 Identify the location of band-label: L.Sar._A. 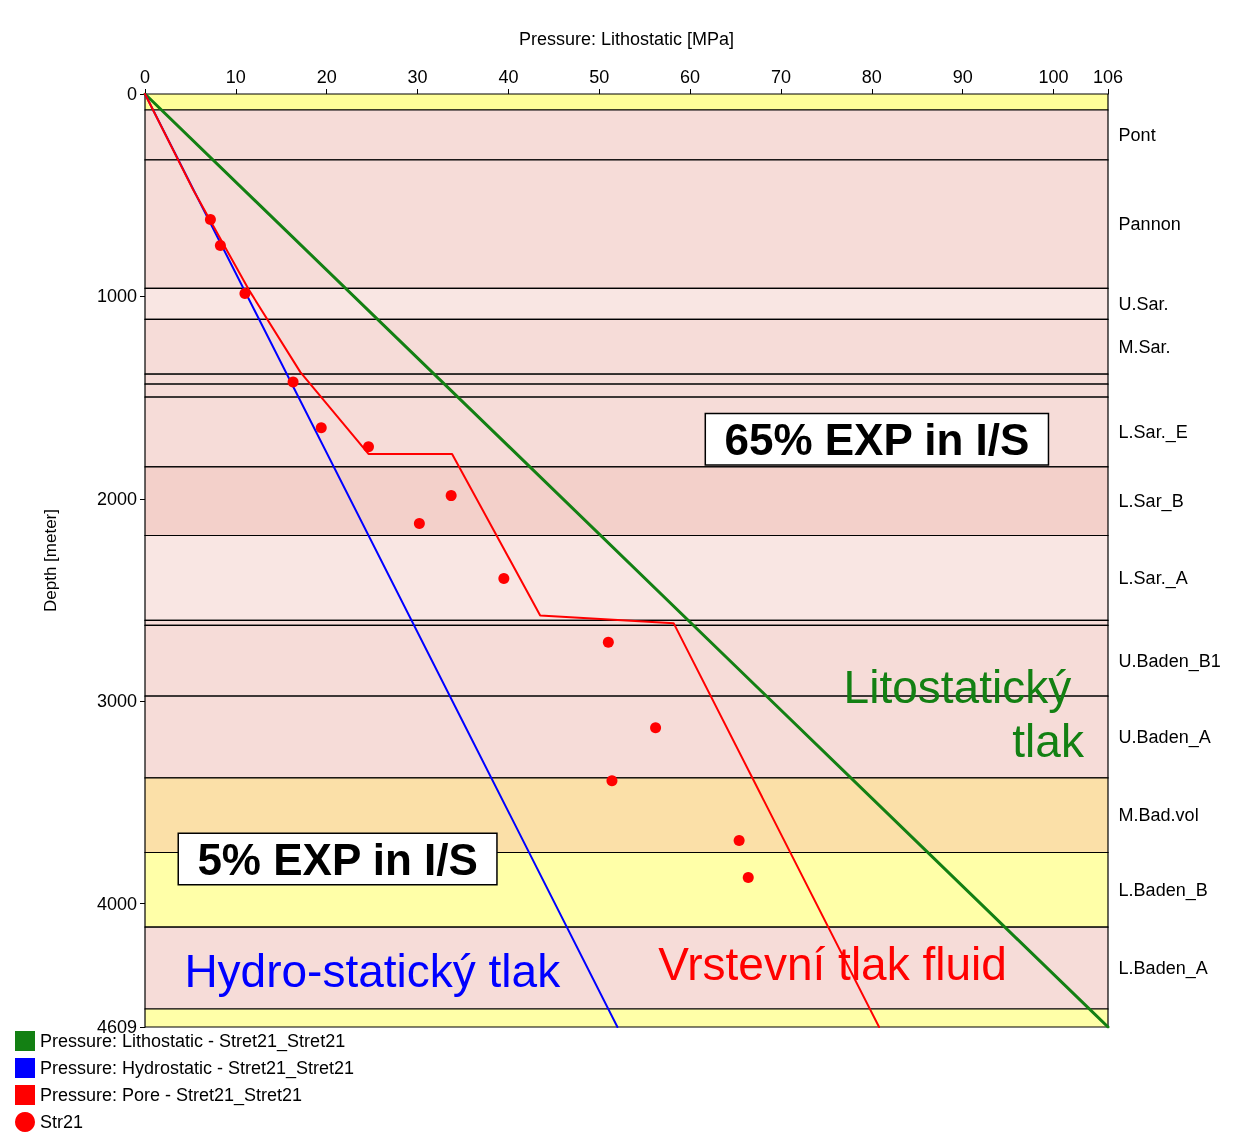
(1153, 578).